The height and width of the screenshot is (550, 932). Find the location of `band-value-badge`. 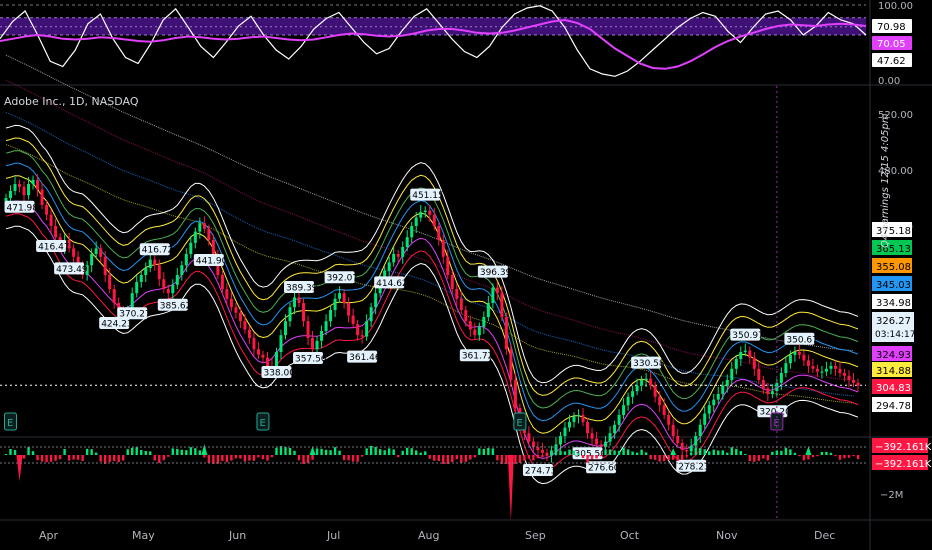

band-value-badge is located at coordinates (892, 283).